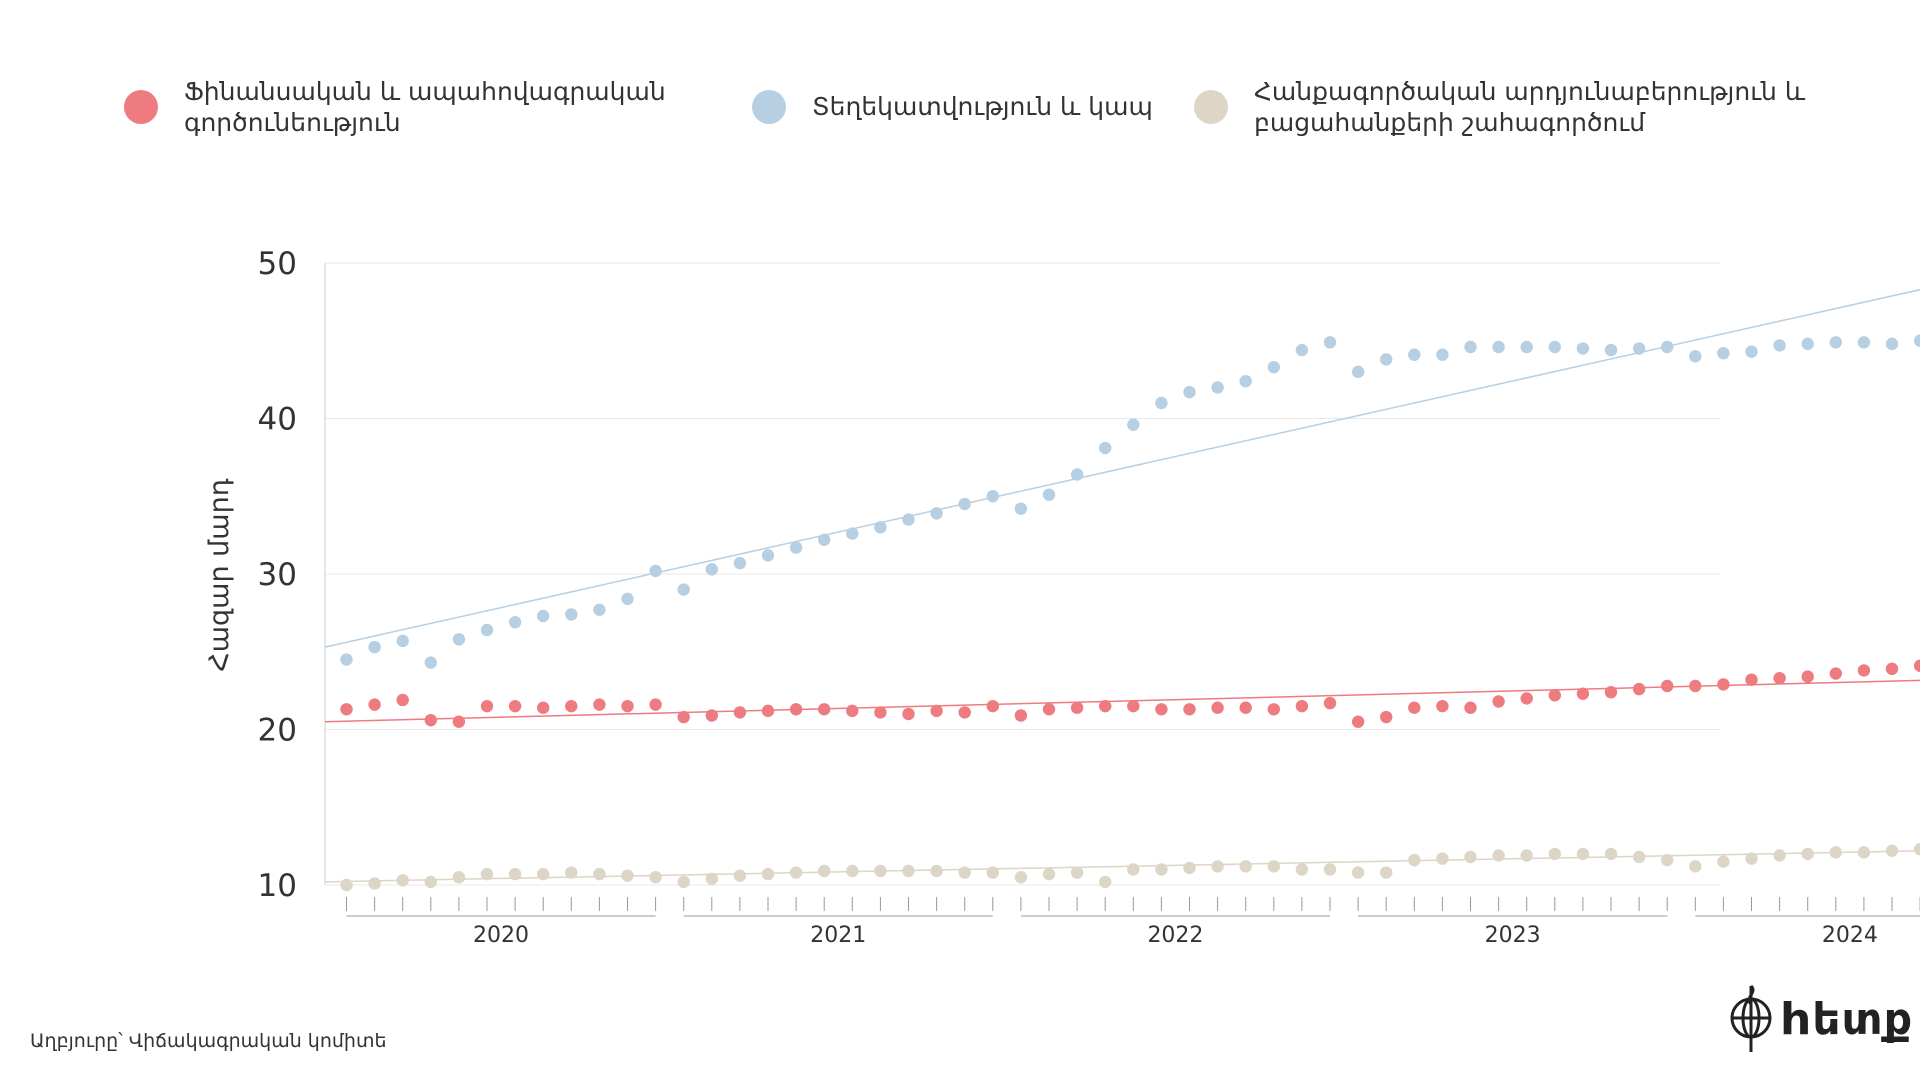 This screenshot has height=1080, width=1920. Describe the element at coordinates (1175, 935) in the screenshot. I see `x-year-label: 2022` at that location.